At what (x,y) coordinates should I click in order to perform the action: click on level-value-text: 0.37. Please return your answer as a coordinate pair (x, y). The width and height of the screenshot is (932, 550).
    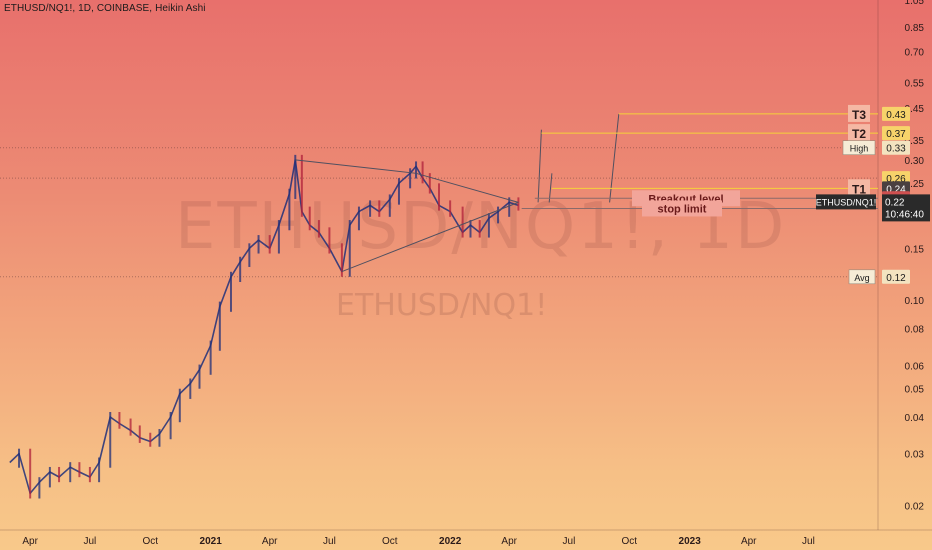
    Looking at the image, I should click on (896, 134).